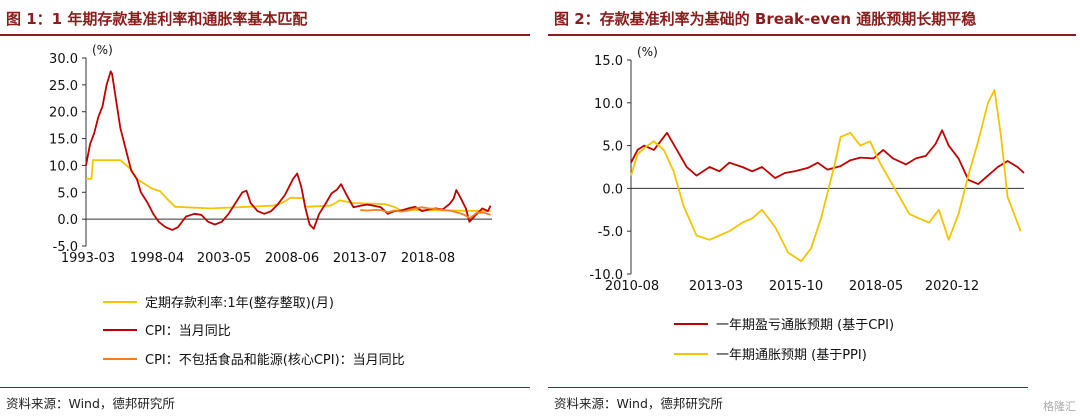 The height and width of the screenshot is (418, 1080). Describe the element at coordinates (292, 258) in the screenshot. I see `x-tick-label: 2008-06` at that location.